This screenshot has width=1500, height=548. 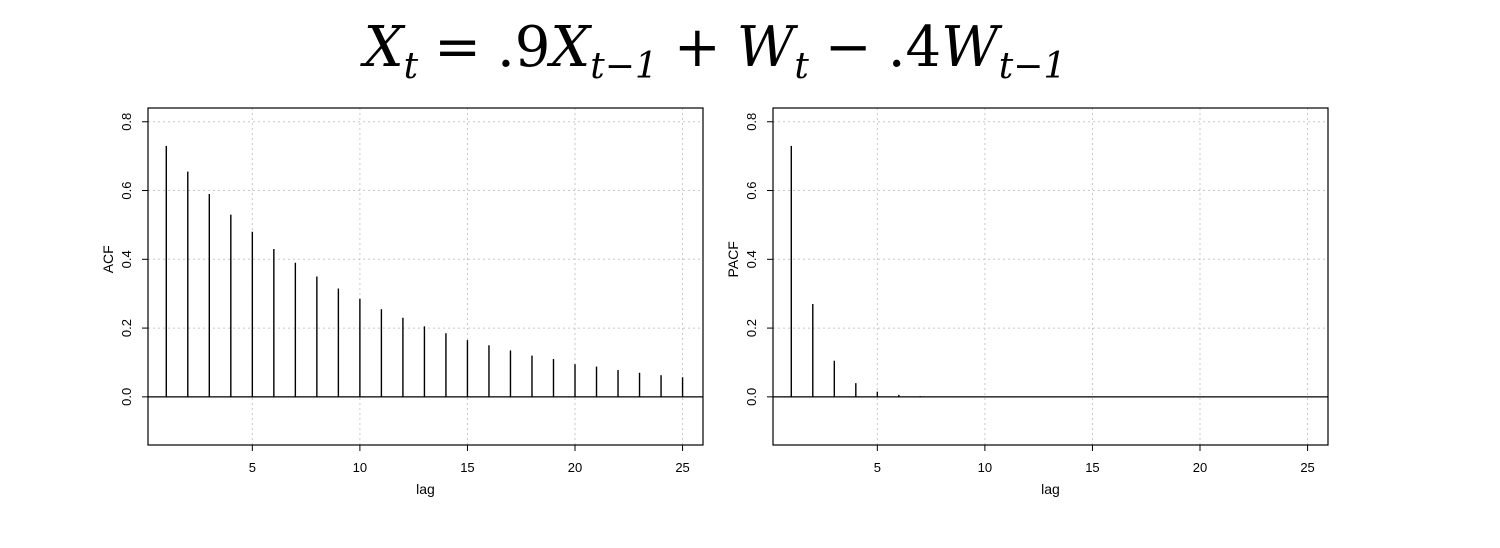 I want to click on acf-x-tick-label: 20, so click(x=575, y=467).